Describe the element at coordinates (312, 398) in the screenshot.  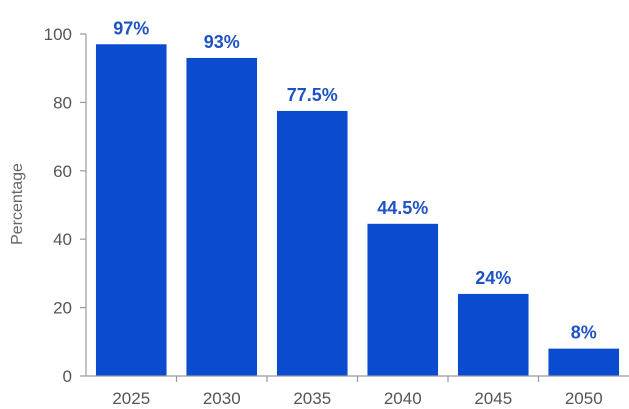
I see `x-tick-label-2035: 2035` at that location.